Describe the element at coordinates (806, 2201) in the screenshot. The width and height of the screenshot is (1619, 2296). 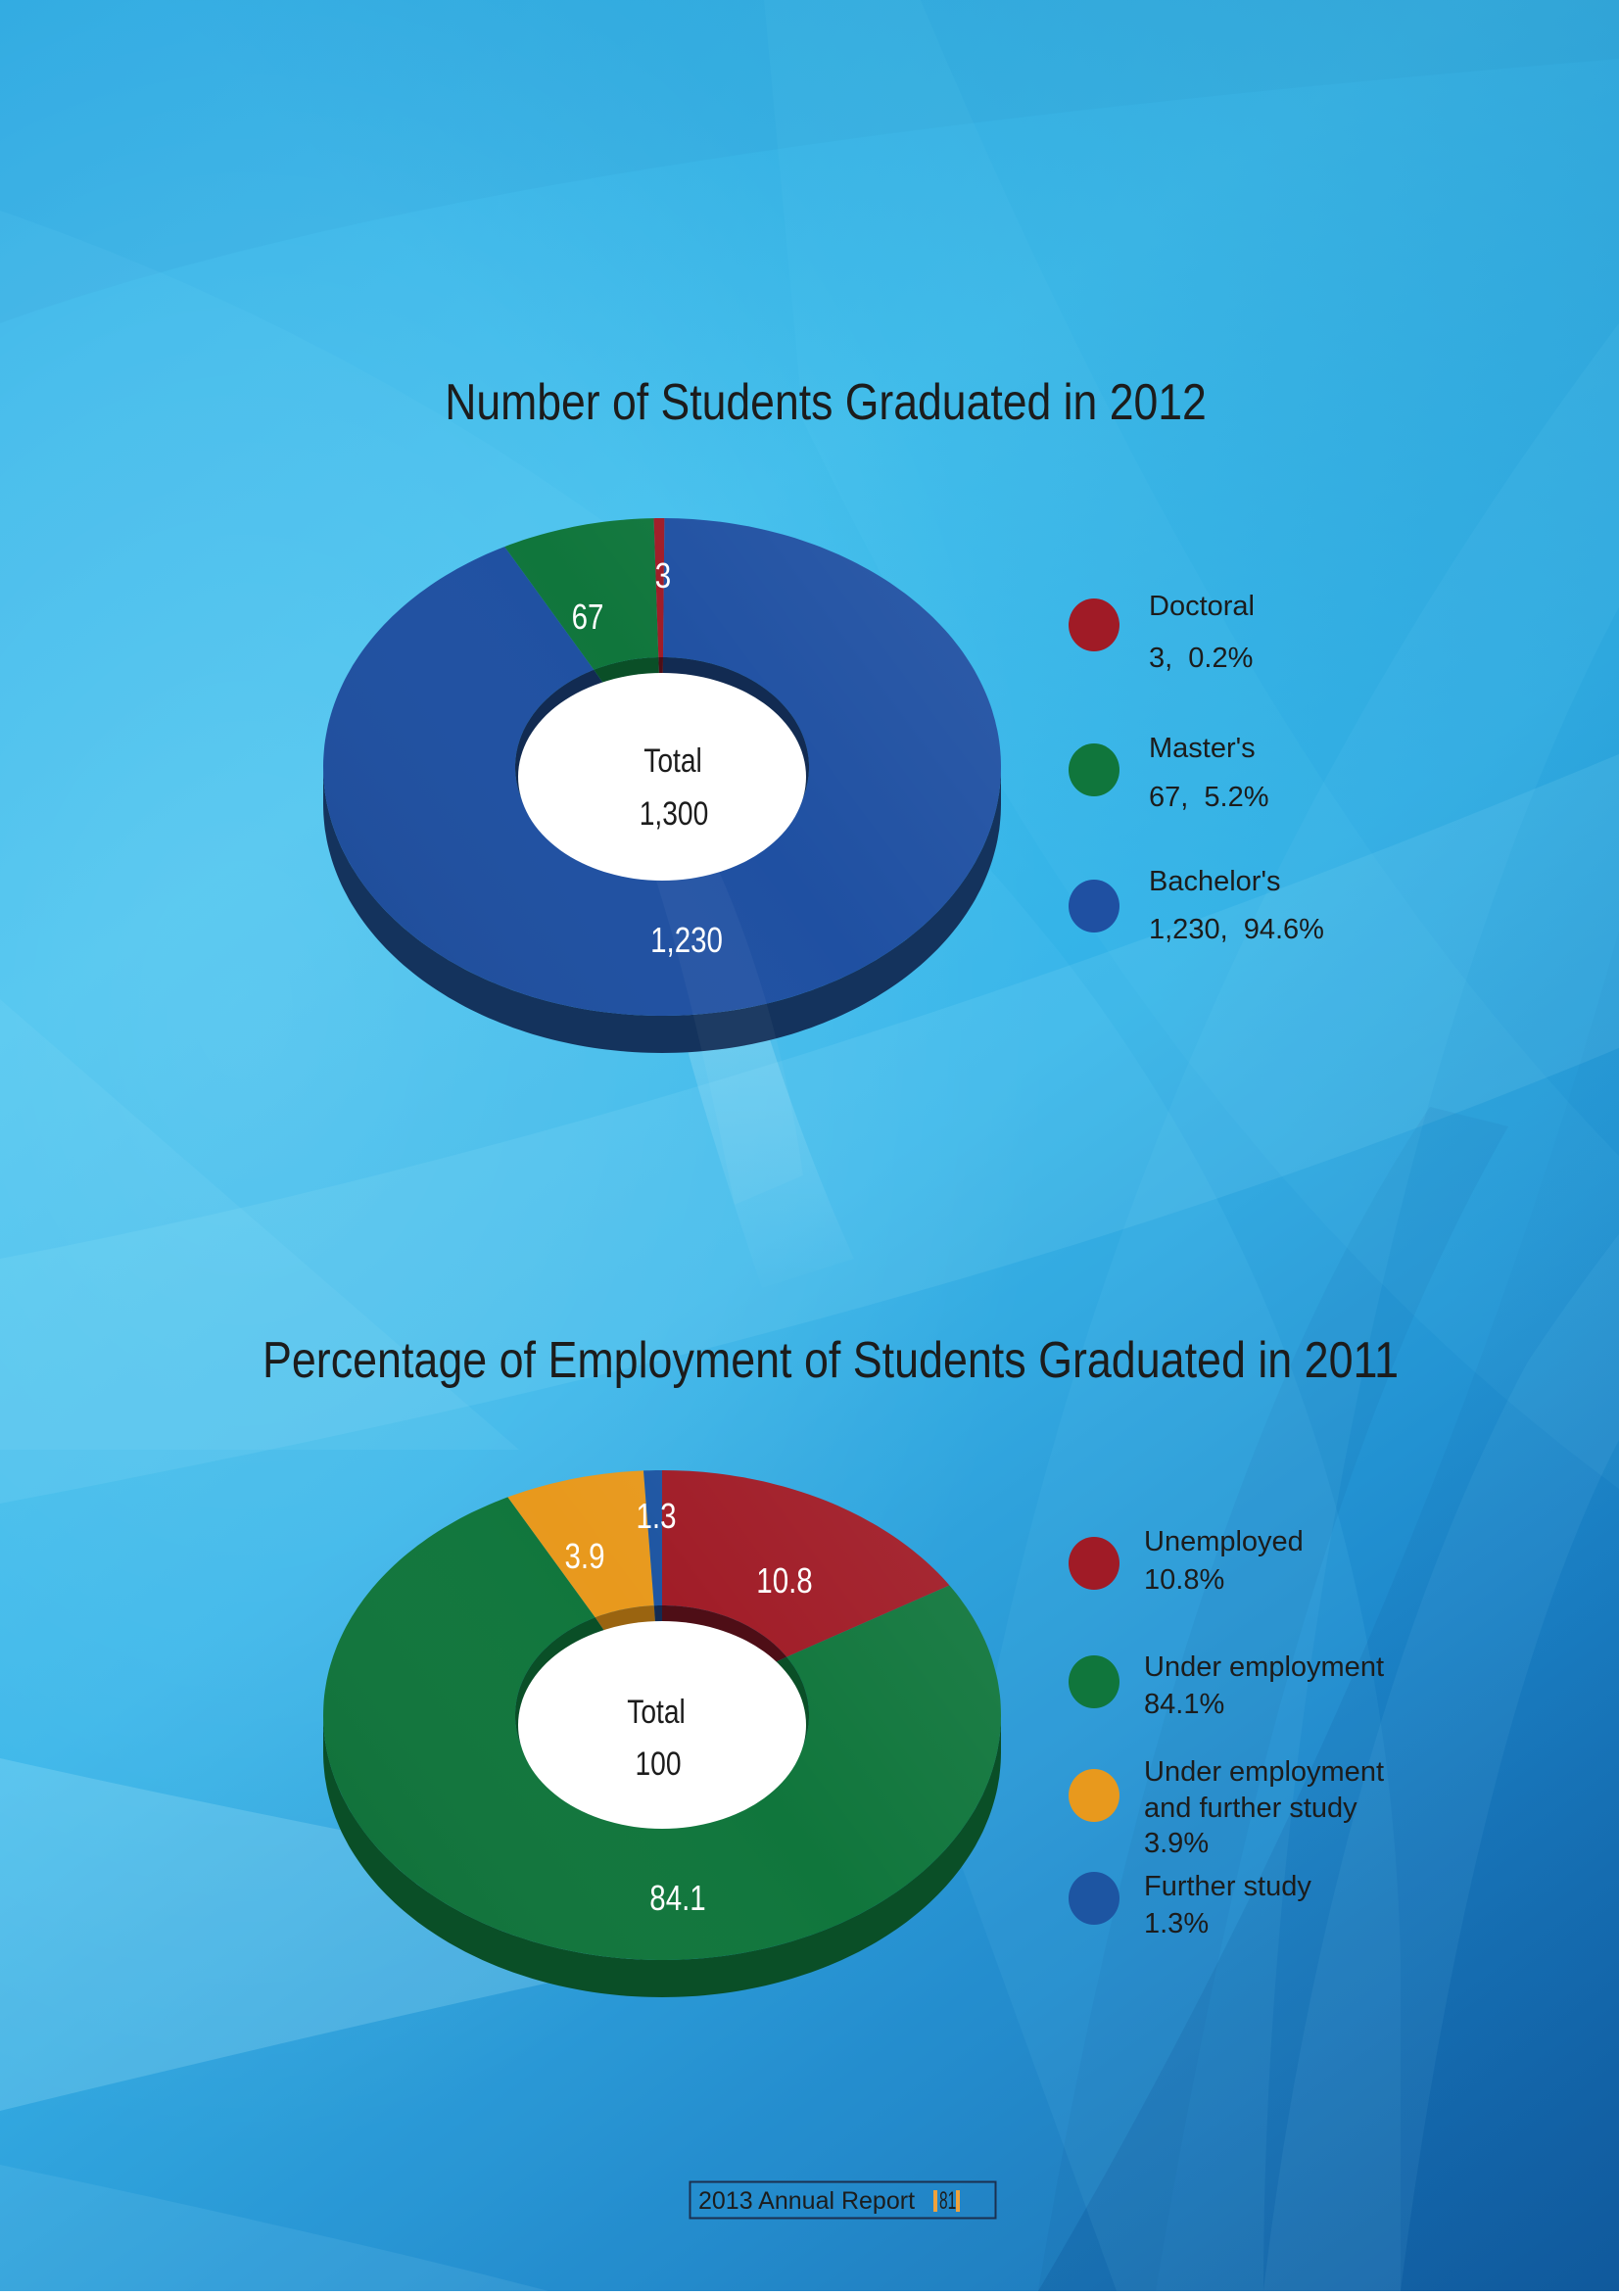
I see `svg-text: 2013 Annual Report` at that location.